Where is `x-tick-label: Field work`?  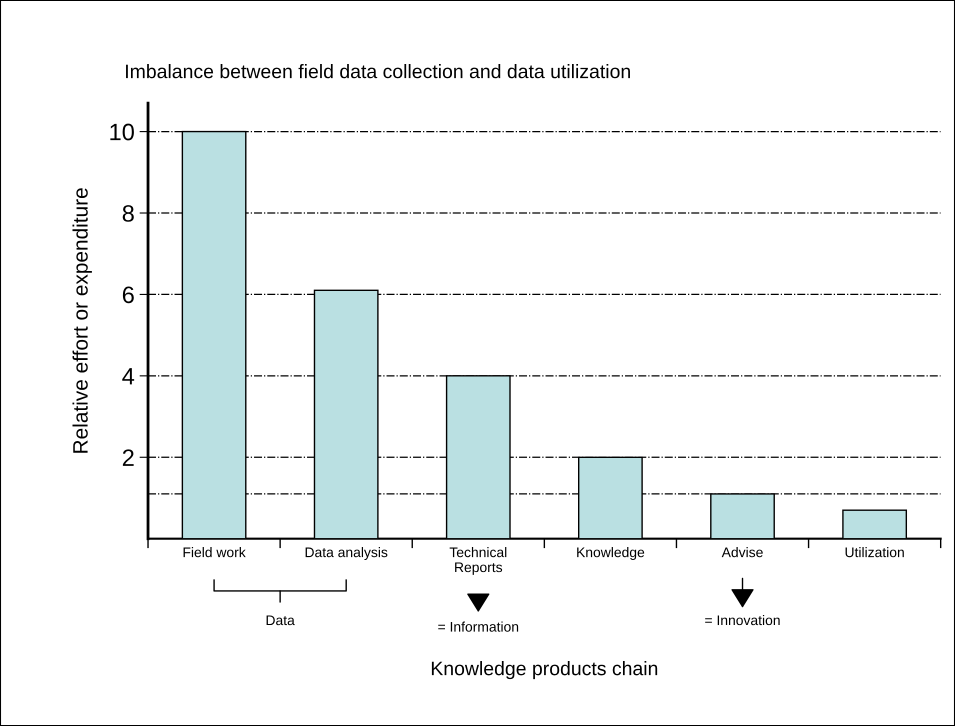 x-tick-label: Field work is located at coordinates (215, 552).